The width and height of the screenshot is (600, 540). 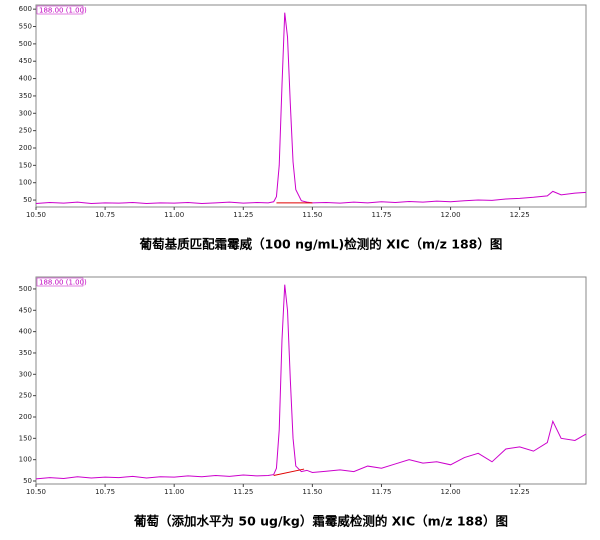 What do you see at coordinates (289, 472) in the screenshot?
I see `data-line` at bounding box center [289, 472].